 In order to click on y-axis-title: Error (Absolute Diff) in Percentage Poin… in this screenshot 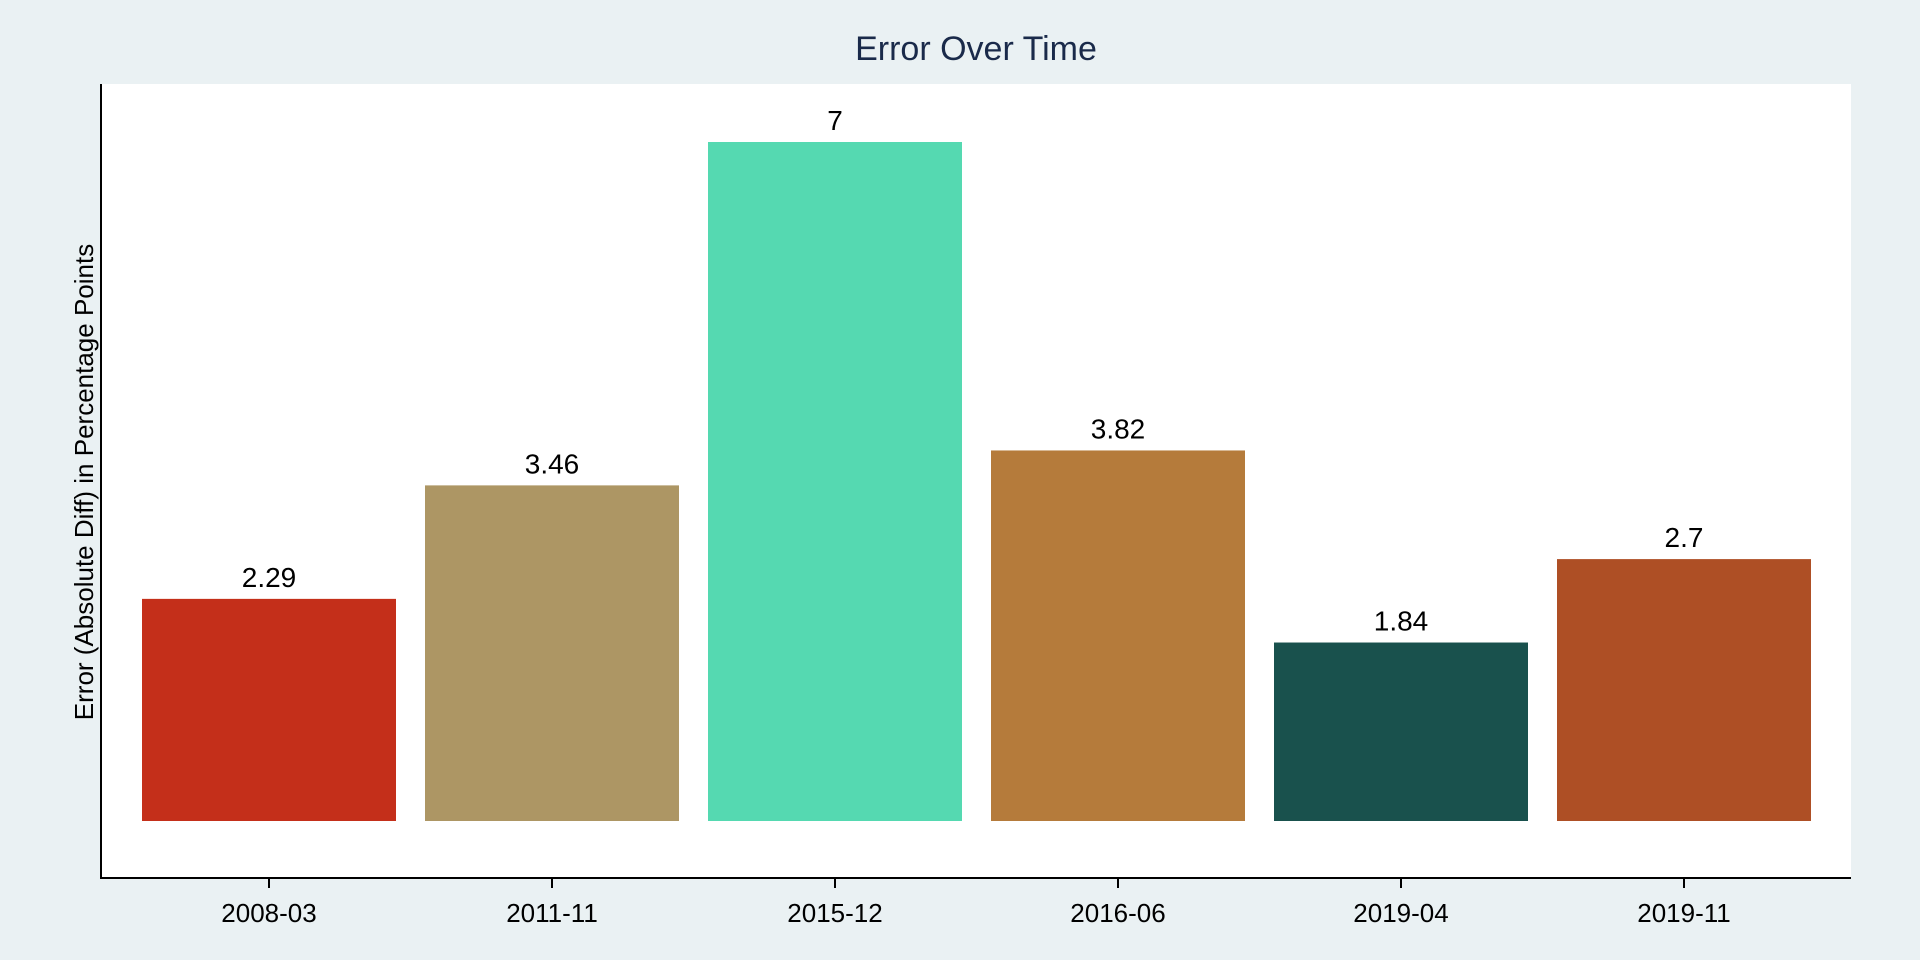, I will do `click(84, 482)`.